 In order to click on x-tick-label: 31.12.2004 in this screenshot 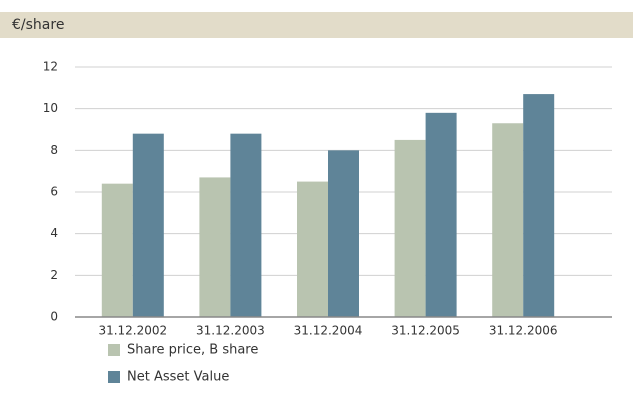, I will do `click(328, 331)`.